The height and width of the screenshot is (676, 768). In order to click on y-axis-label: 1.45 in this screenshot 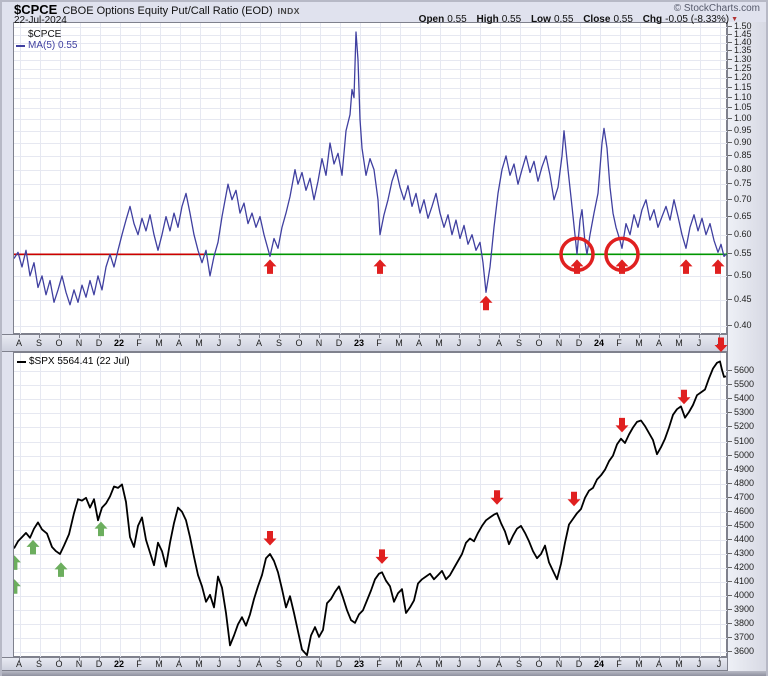, I will do `click(743, 34)`.